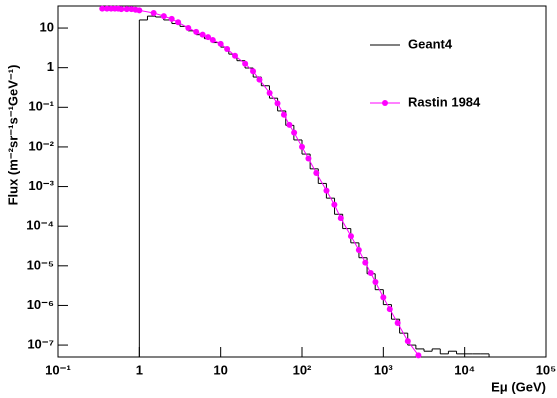  Describe the element at coordinates (40, 304) in the screenshot. I see `y-tick-label: 10⁻⁶` at that location.